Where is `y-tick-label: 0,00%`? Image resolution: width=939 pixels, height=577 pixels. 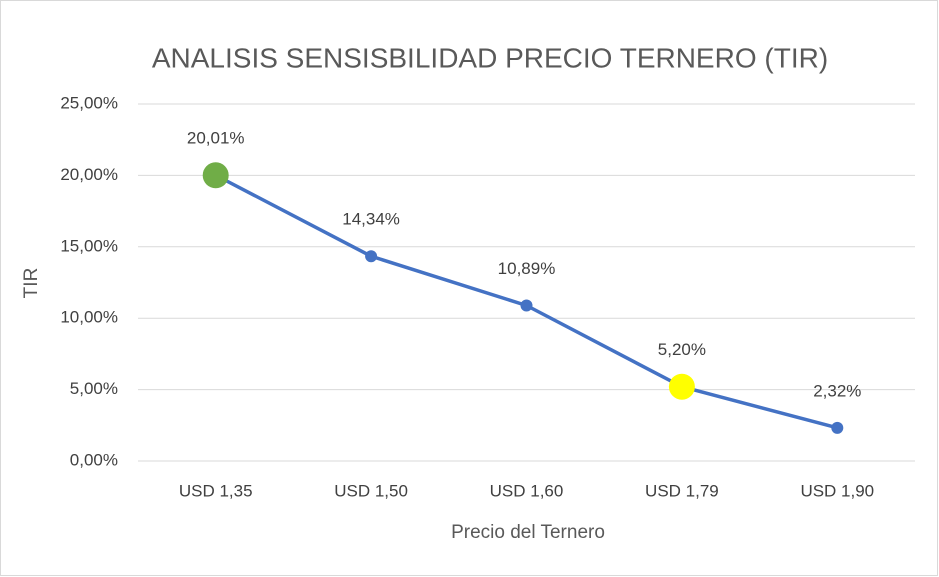
y-tick-label: 0,00% is located at coordinates (94, 459).